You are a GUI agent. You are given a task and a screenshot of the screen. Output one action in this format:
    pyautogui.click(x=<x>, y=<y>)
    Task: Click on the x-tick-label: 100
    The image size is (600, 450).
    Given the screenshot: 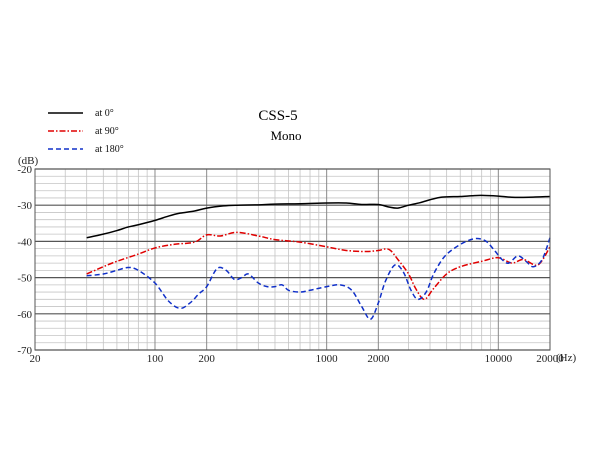 What is the action you would take?
    pyautogui.click(x=155, y=359)
    